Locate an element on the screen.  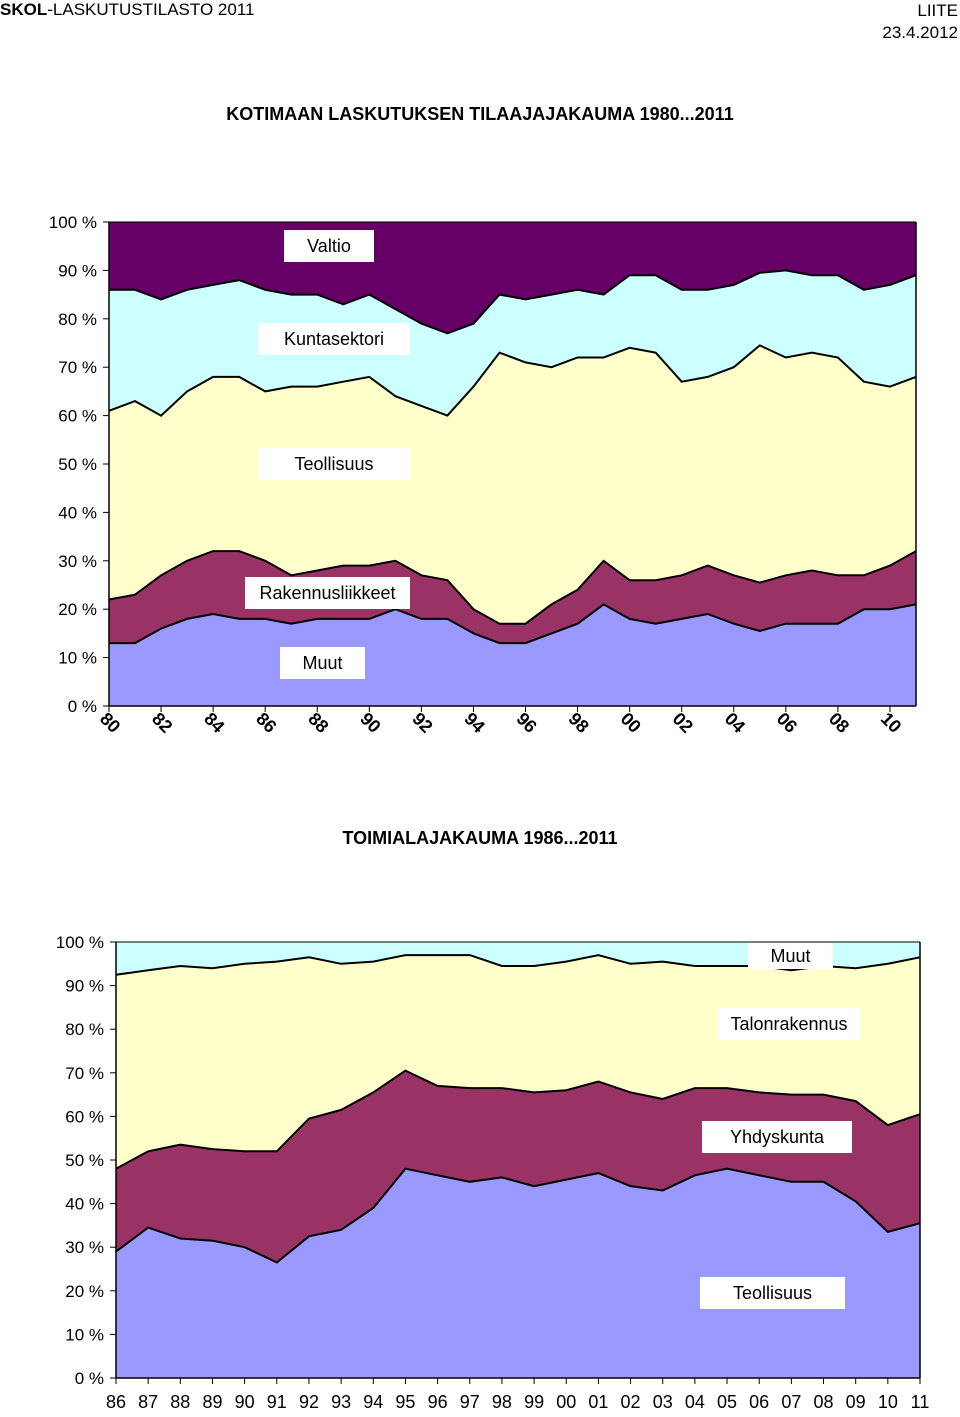
report-name: SKOL-LASKUTUSTILASTO 2011 is located at coordinates (127, 10).